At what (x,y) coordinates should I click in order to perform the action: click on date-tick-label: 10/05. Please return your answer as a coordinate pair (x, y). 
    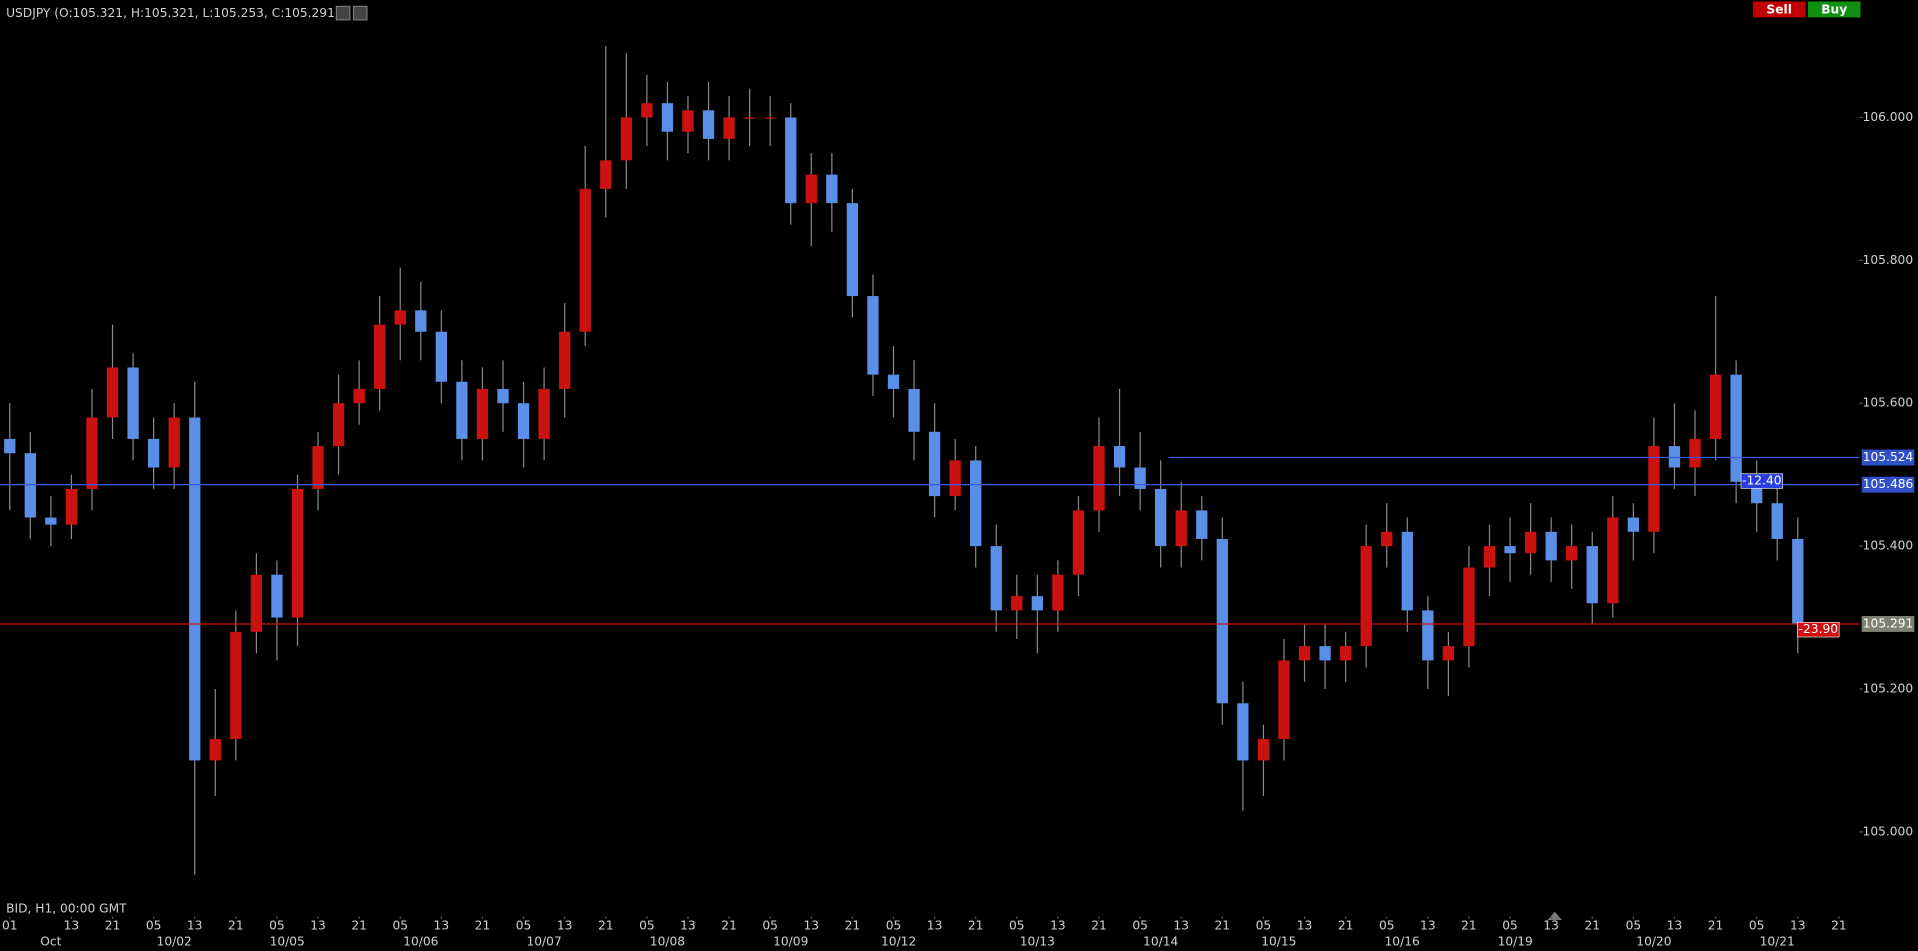
    Looking at the image, I should click on (287, 942).